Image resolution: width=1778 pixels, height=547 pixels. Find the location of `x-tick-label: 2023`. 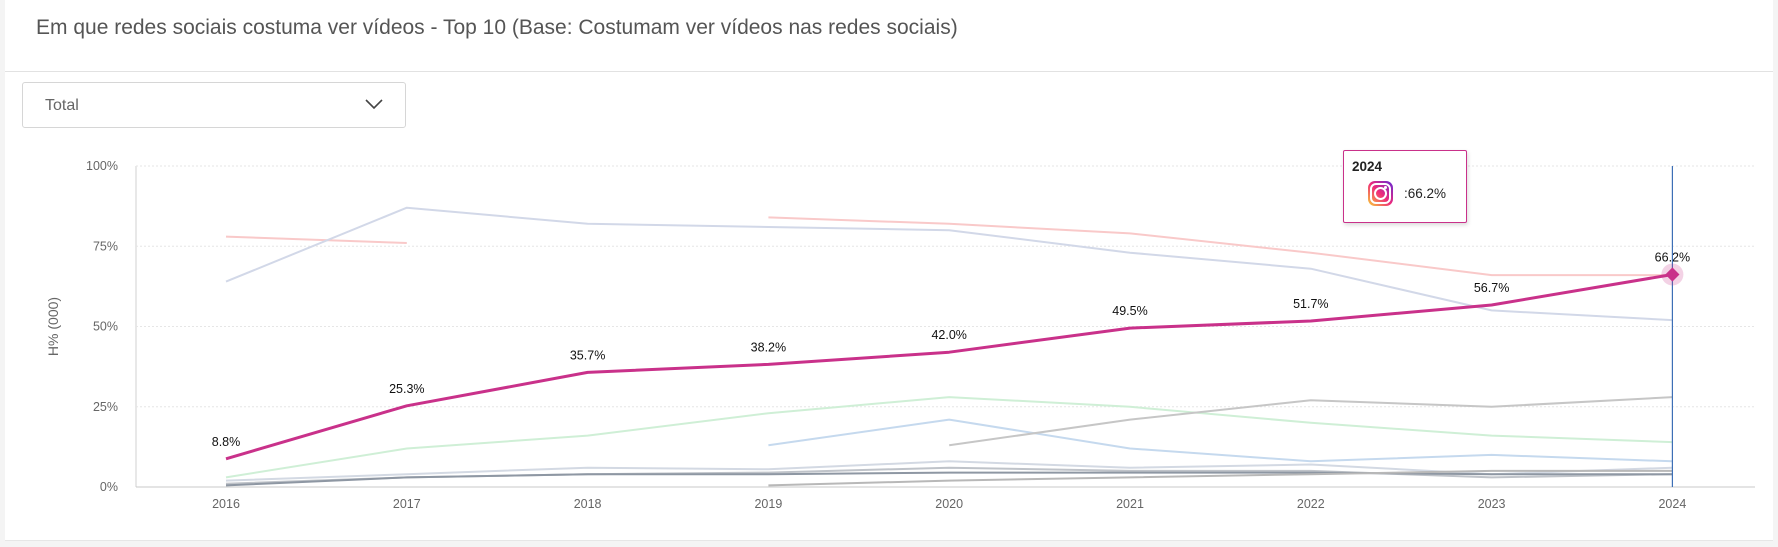

x-tick-label: 2023 is located at coordinates (1492, 504).